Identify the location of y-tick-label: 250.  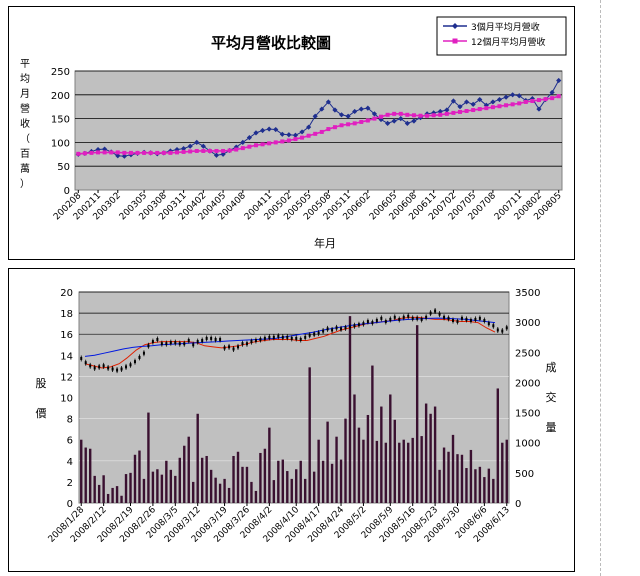
(60, 72).